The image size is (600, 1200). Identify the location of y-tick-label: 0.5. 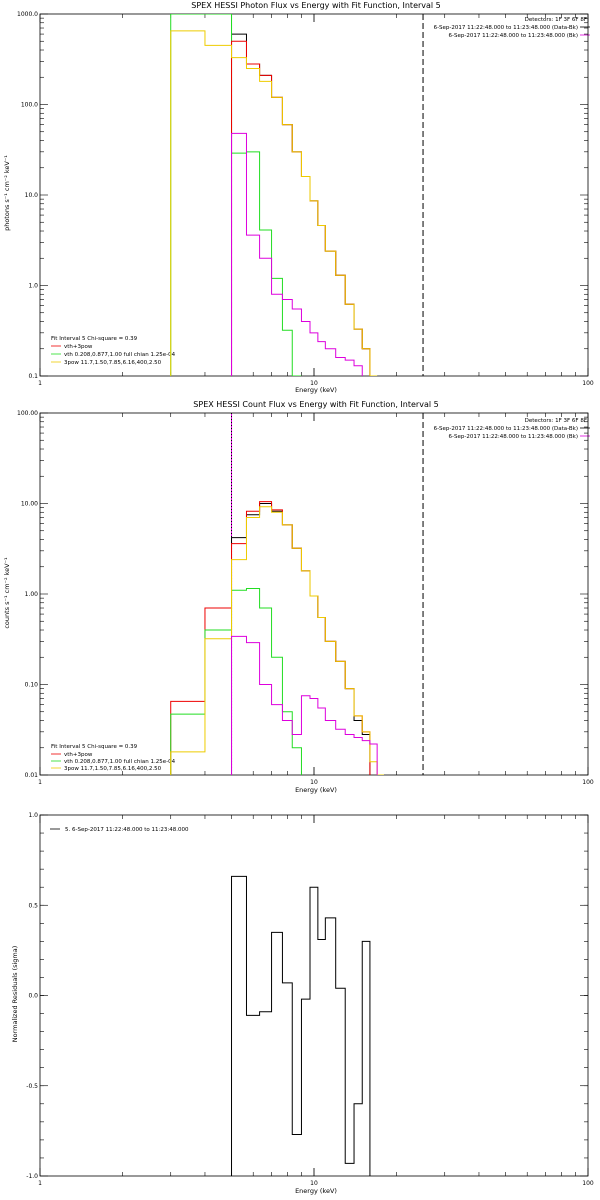
(33, 905).